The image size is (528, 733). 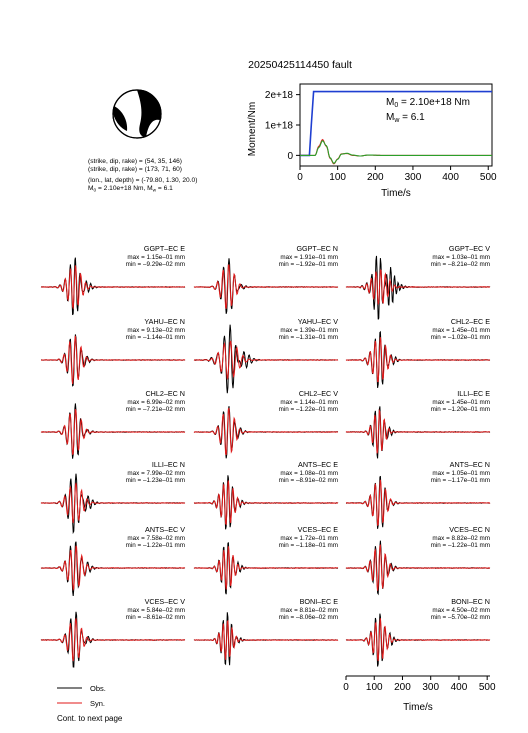 What do you see at coordinates (165, 529) in the screenshot?
I see `station-label: ANTS–EC V` at bounding box center [165, 529].